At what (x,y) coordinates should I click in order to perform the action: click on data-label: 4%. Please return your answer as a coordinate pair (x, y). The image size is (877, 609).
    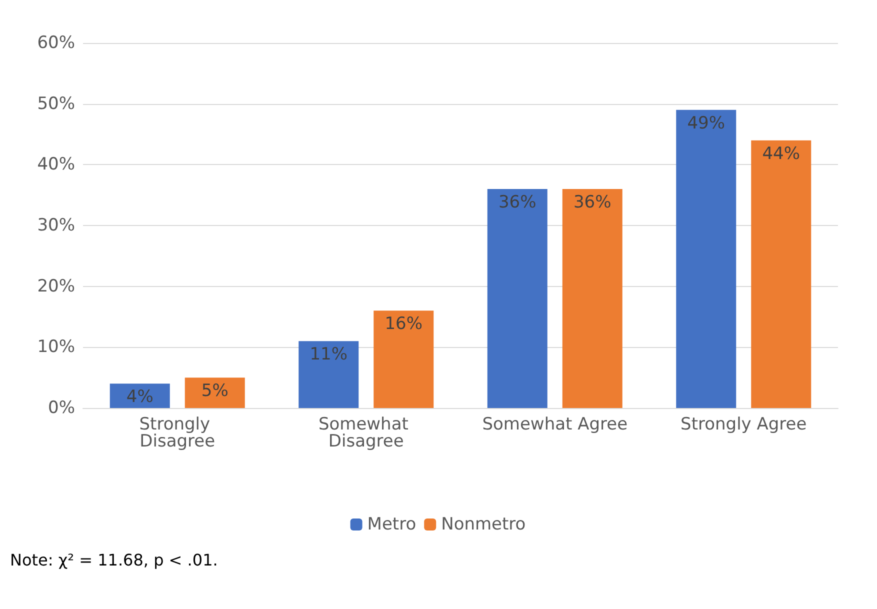
    Looking at the image, I should click on (140, 397).